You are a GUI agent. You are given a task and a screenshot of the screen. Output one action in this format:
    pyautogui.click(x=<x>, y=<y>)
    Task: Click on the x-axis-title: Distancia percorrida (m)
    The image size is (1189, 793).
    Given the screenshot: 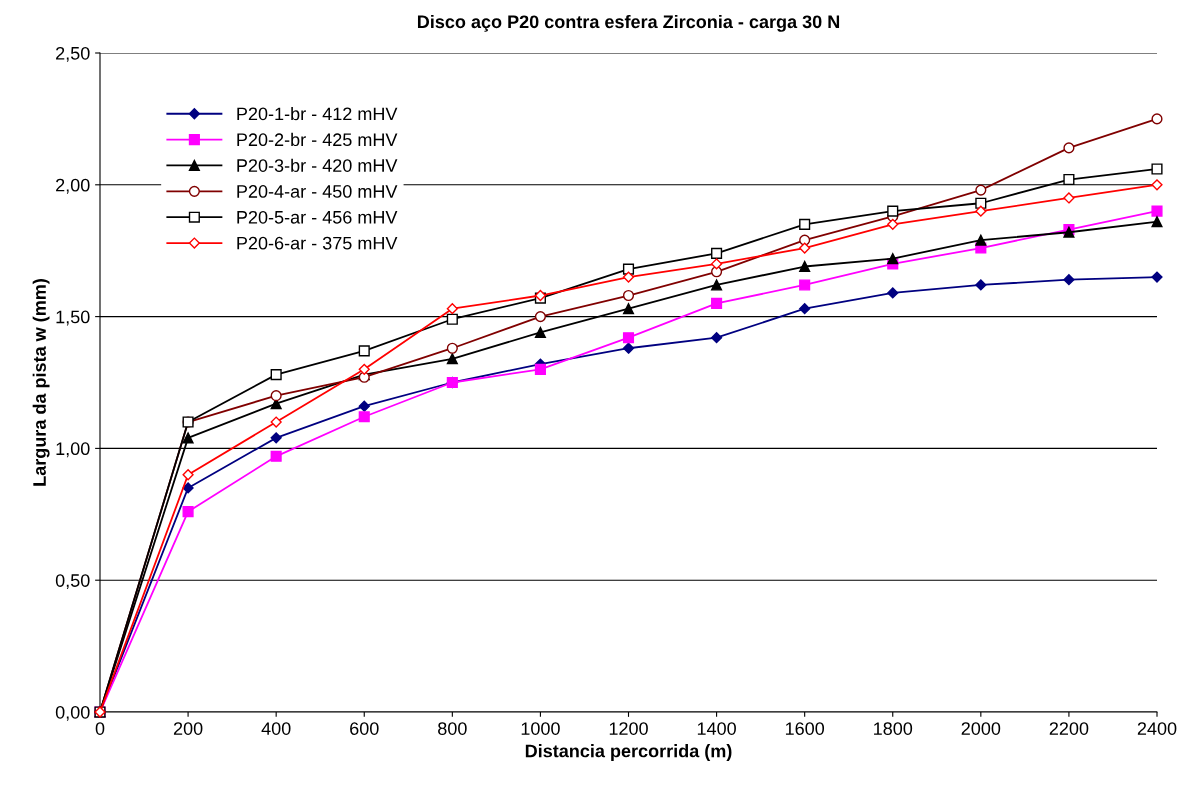 What is the action you would take?
    pyautogui.click(x=628, y=752)
    